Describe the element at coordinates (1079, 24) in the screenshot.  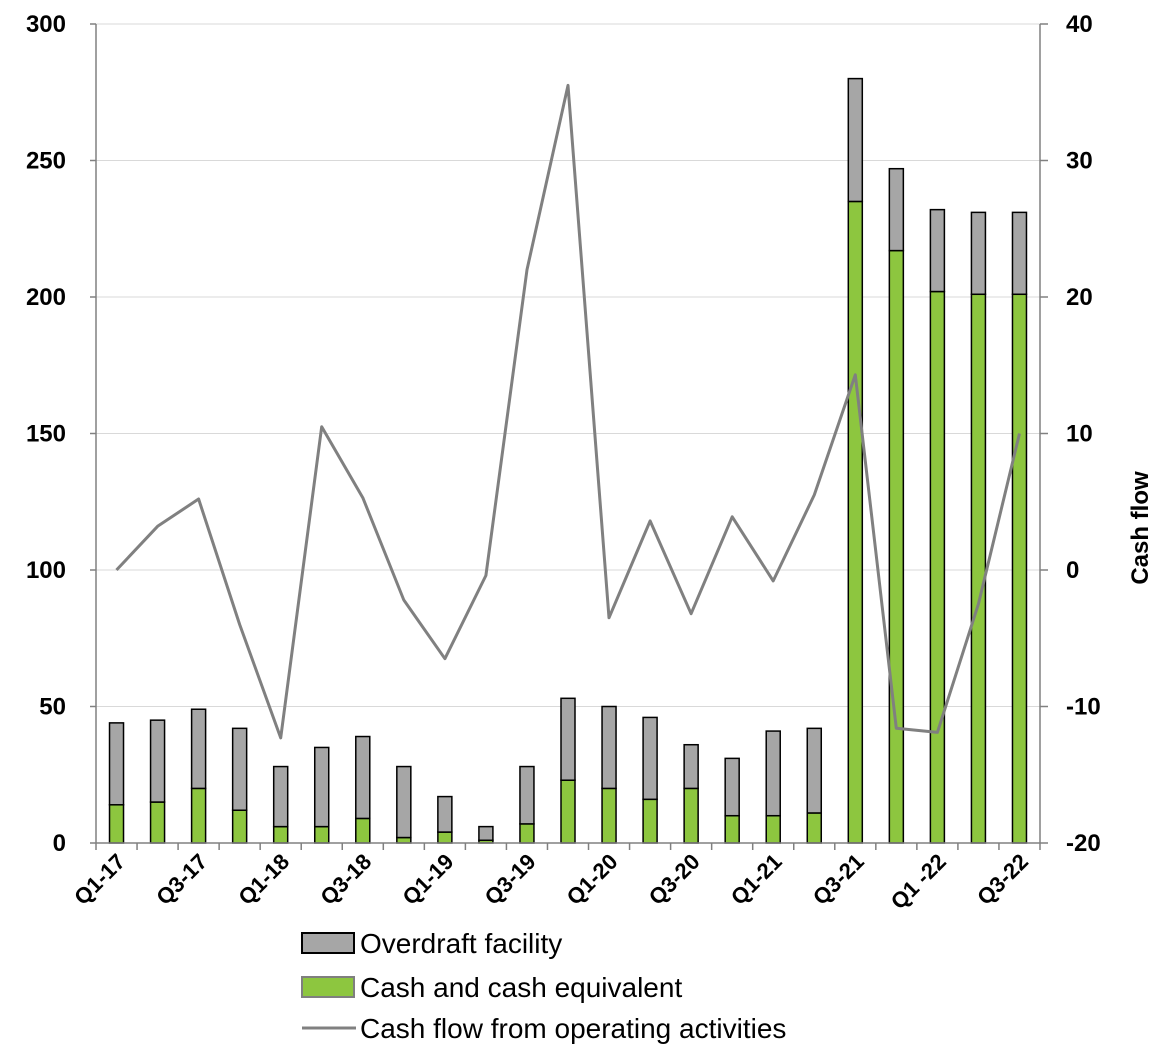
I see `right-tick-label: 40` at that location.